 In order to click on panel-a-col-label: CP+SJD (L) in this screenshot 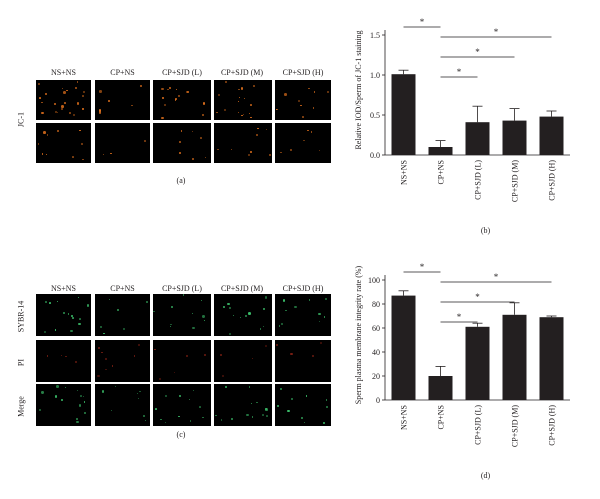, I will do `click(182, 72)`.